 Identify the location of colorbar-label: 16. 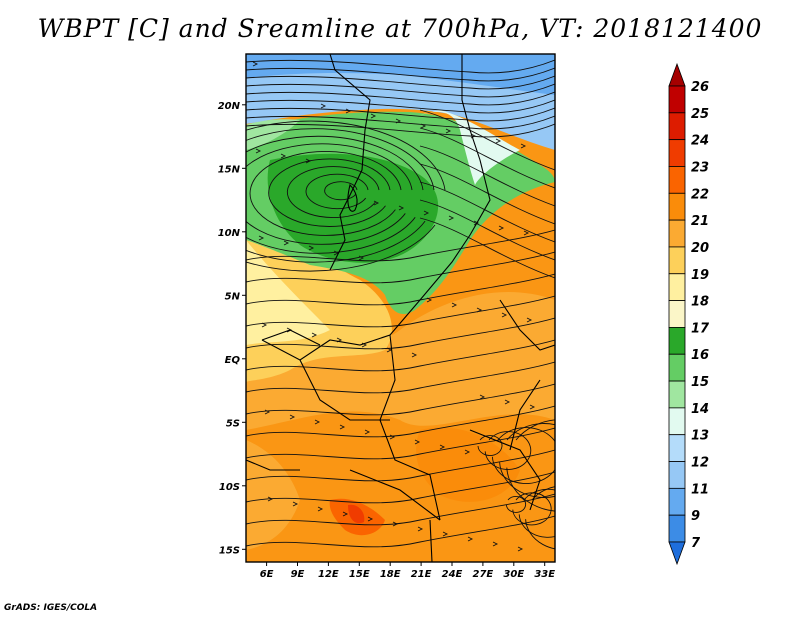
(700, 355).